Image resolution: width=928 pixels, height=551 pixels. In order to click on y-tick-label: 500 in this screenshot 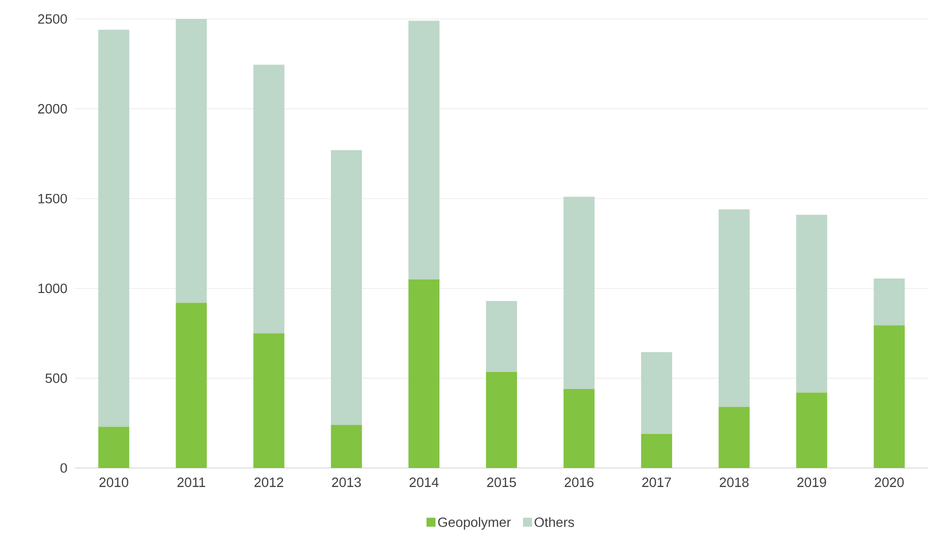, I will do `click(56, 378)`.